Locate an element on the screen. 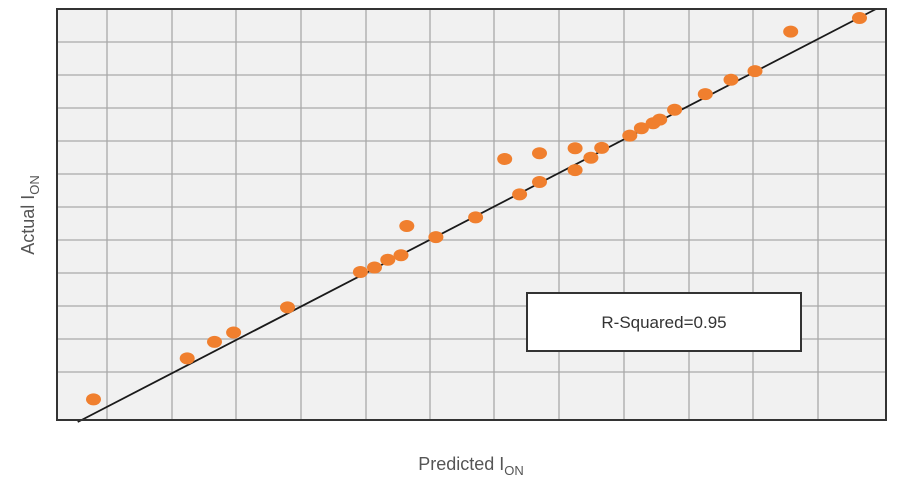 The width and height of the screenshot is (900, 484). y-axis-title-main: Actual I is located at coordinates (28, 225).